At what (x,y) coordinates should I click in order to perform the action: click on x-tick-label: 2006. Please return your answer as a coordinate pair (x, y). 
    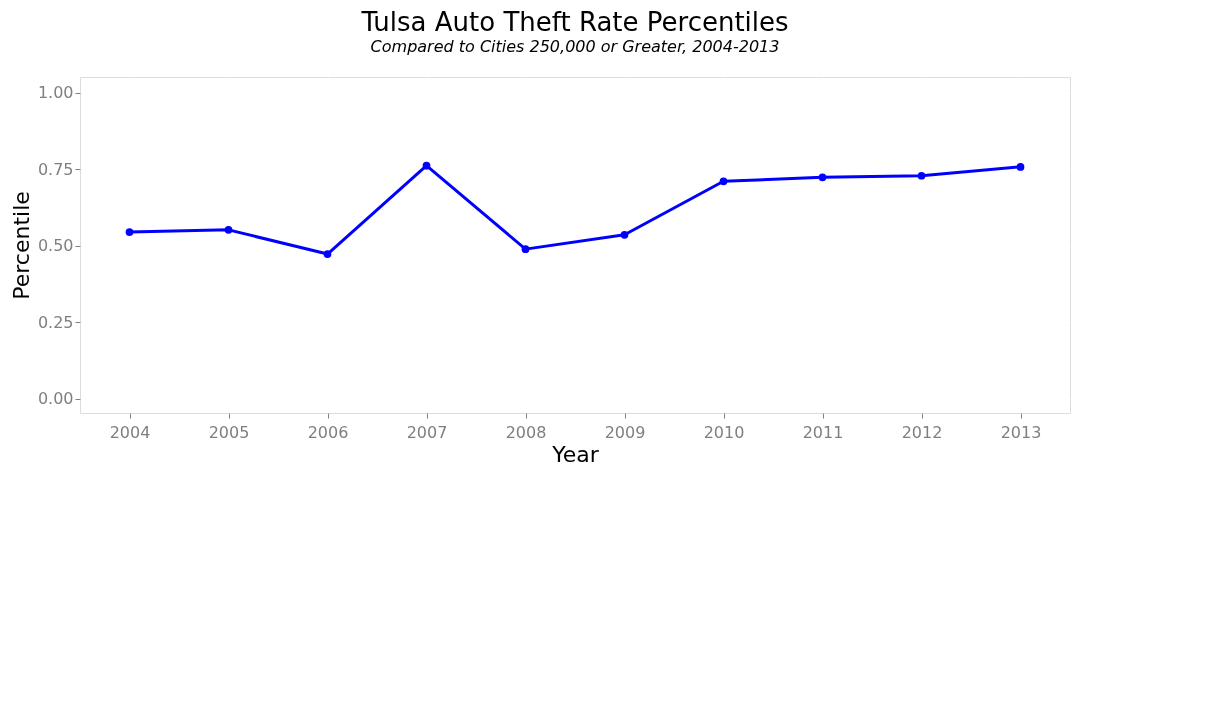
    Looking at the image, I should click on (328, 432).